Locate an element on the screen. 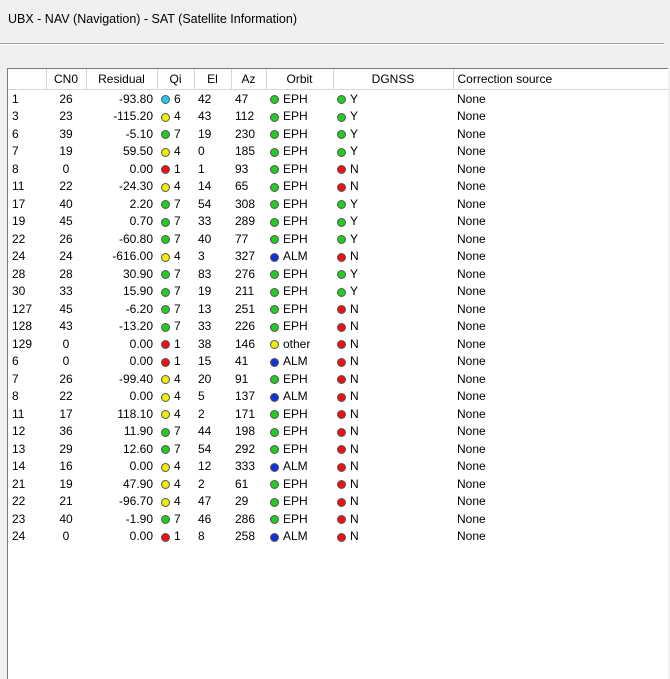 This screenshot has width=670, height=679. table-row: 14 16 0.00 4 12 333 ALM N None is located at coordinates (338, 467).